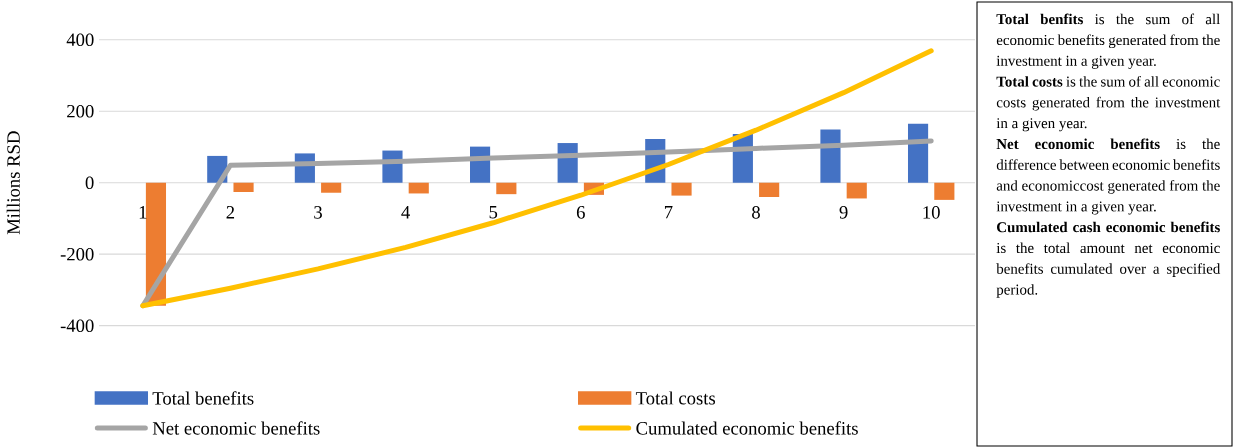  What do you see at coordinates (747, 428) in the screenshot?
I see `legend-label: Cumulated economic benefits` at bounding box center [747, 428].